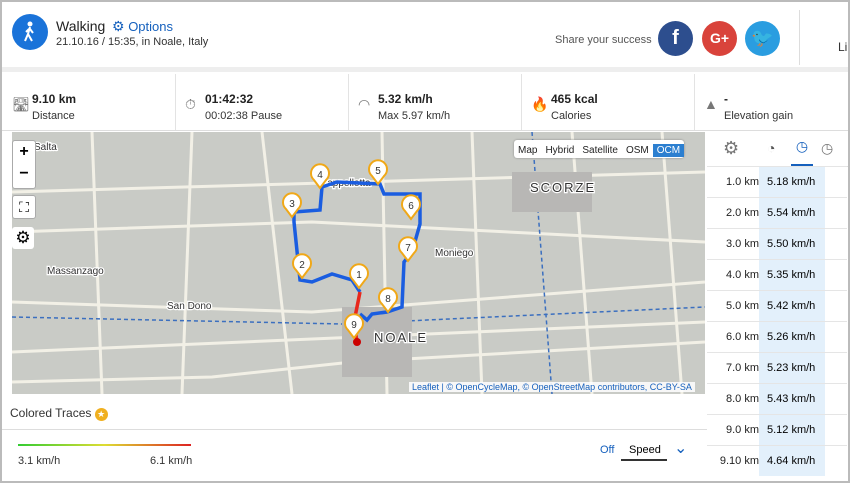  I want to click on traces-off: Off, so click(607, 450).